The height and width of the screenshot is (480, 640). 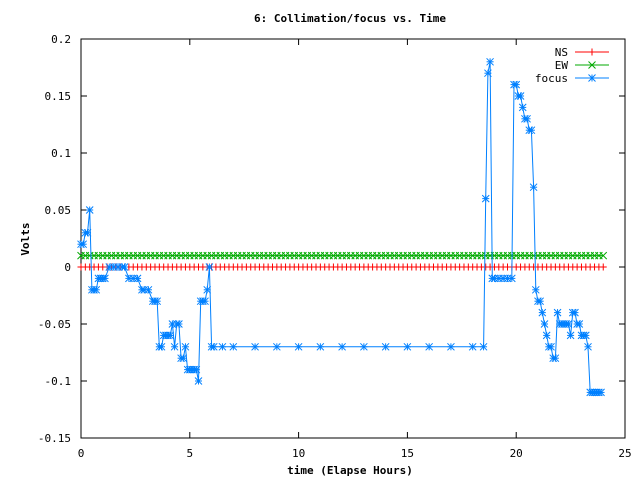 I want to click on y-tick-label: 0.1, so click(x=61, y=153).